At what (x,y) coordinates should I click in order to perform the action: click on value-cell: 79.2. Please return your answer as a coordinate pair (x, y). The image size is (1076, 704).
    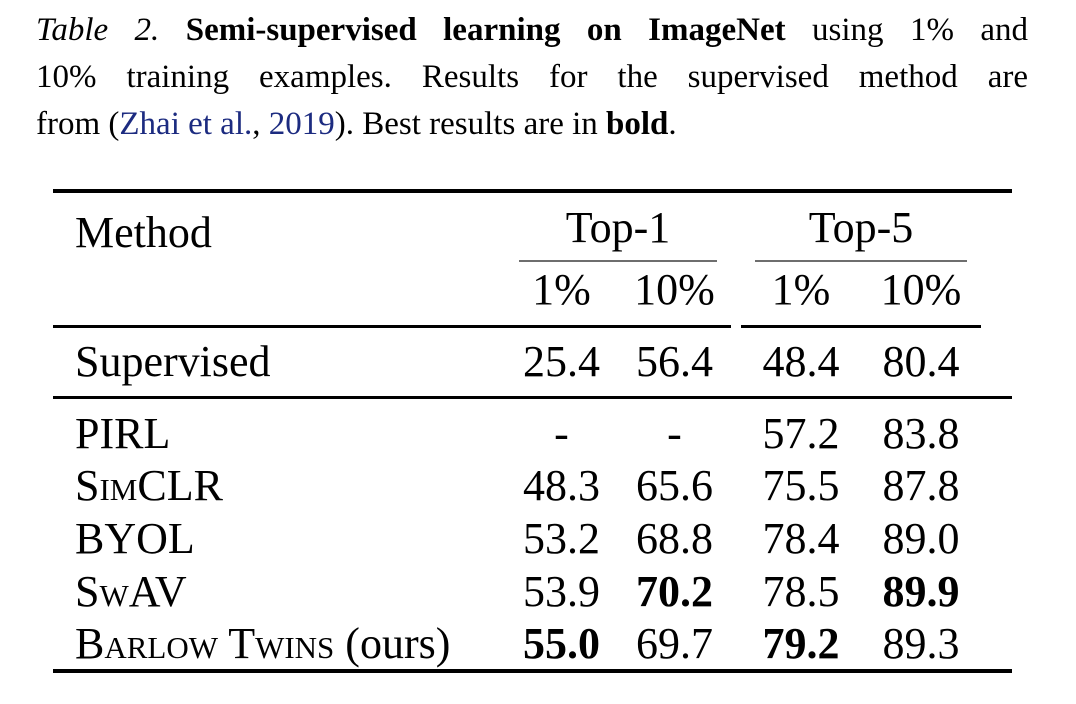
    Looking at the image, I should click on (801, 643).